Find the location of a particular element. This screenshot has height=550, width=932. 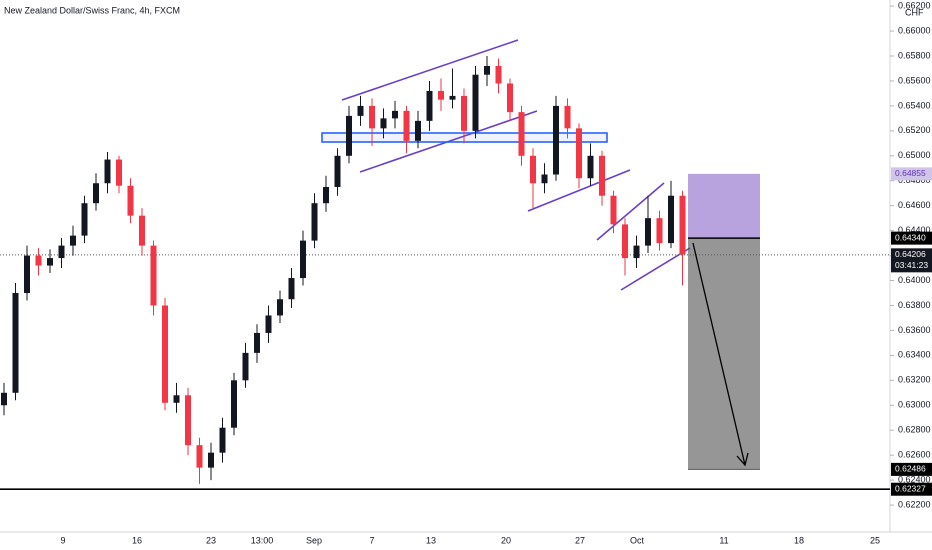

y-tick-label: 0.63800 is located at coordinates (914, 305).